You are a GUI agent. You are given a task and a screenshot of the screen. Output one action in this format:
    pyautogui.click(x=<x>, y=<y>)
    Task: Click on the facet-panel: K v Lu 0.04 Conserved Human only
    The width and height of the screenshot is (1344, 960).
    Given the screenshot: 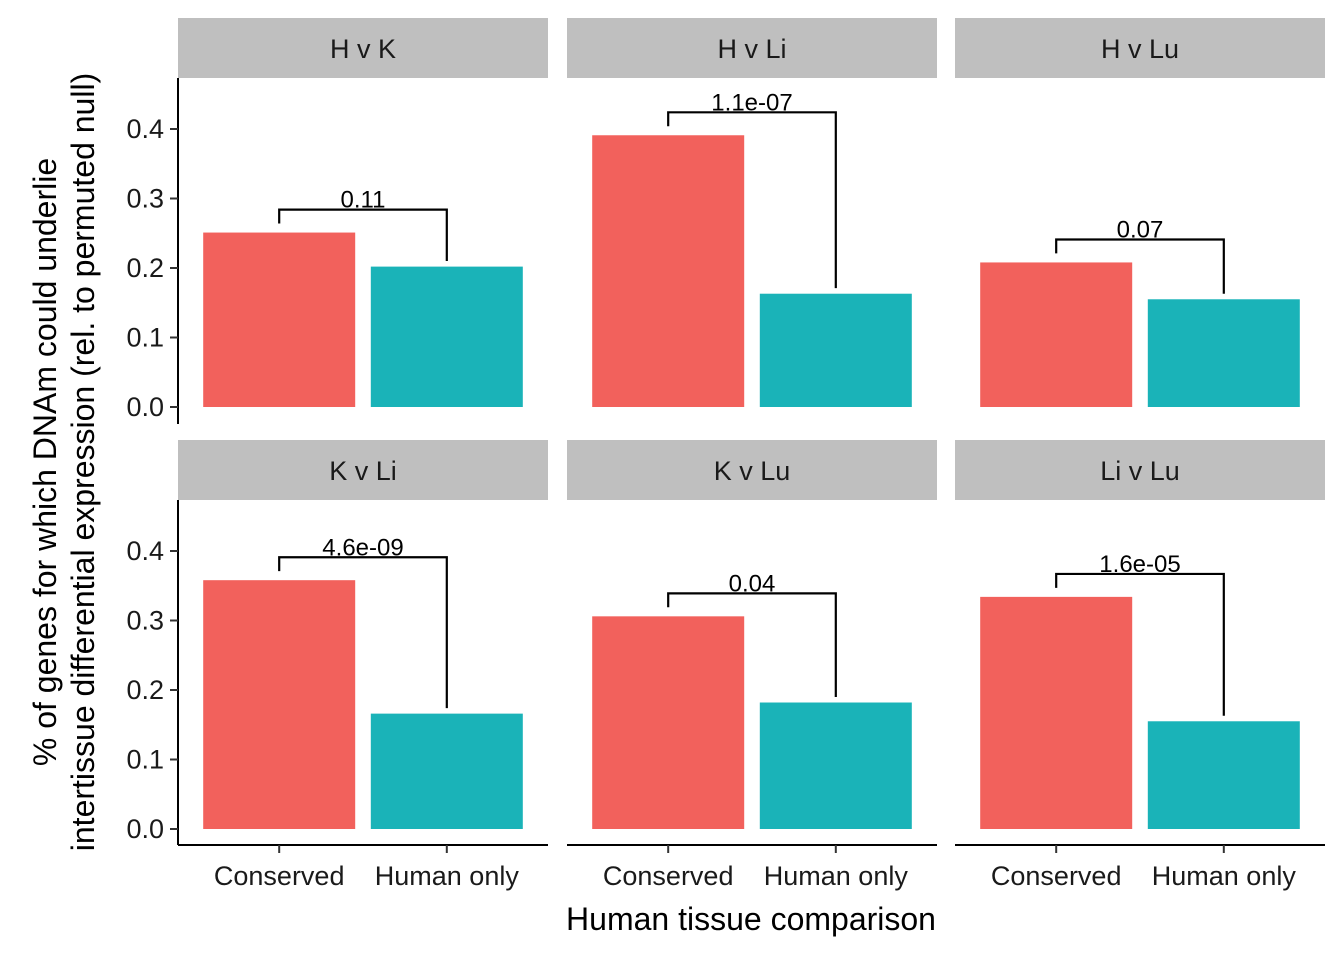 What is the action you would take?
    pyautogui.click(x=752, y=665)
    